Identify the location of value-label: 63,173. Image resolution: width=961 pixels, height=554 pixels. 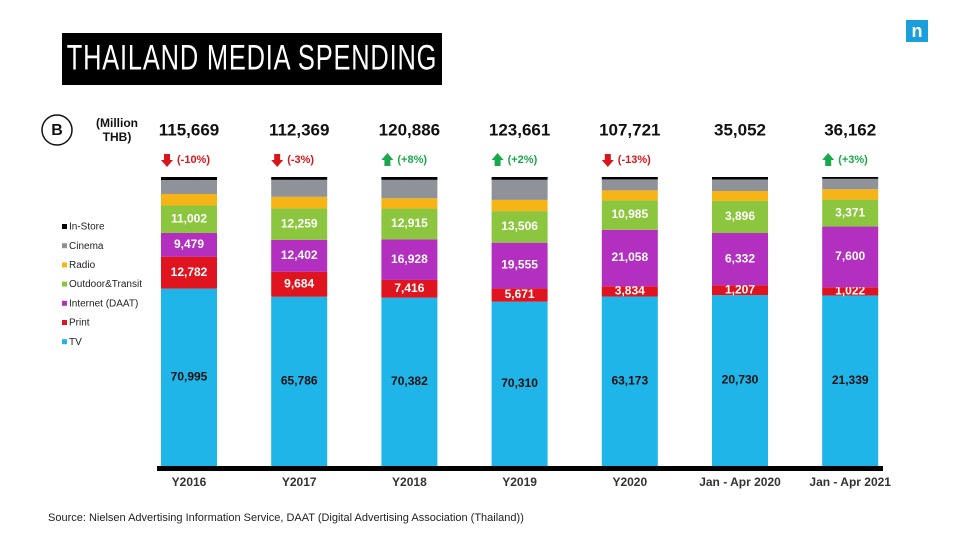
(629, 380).